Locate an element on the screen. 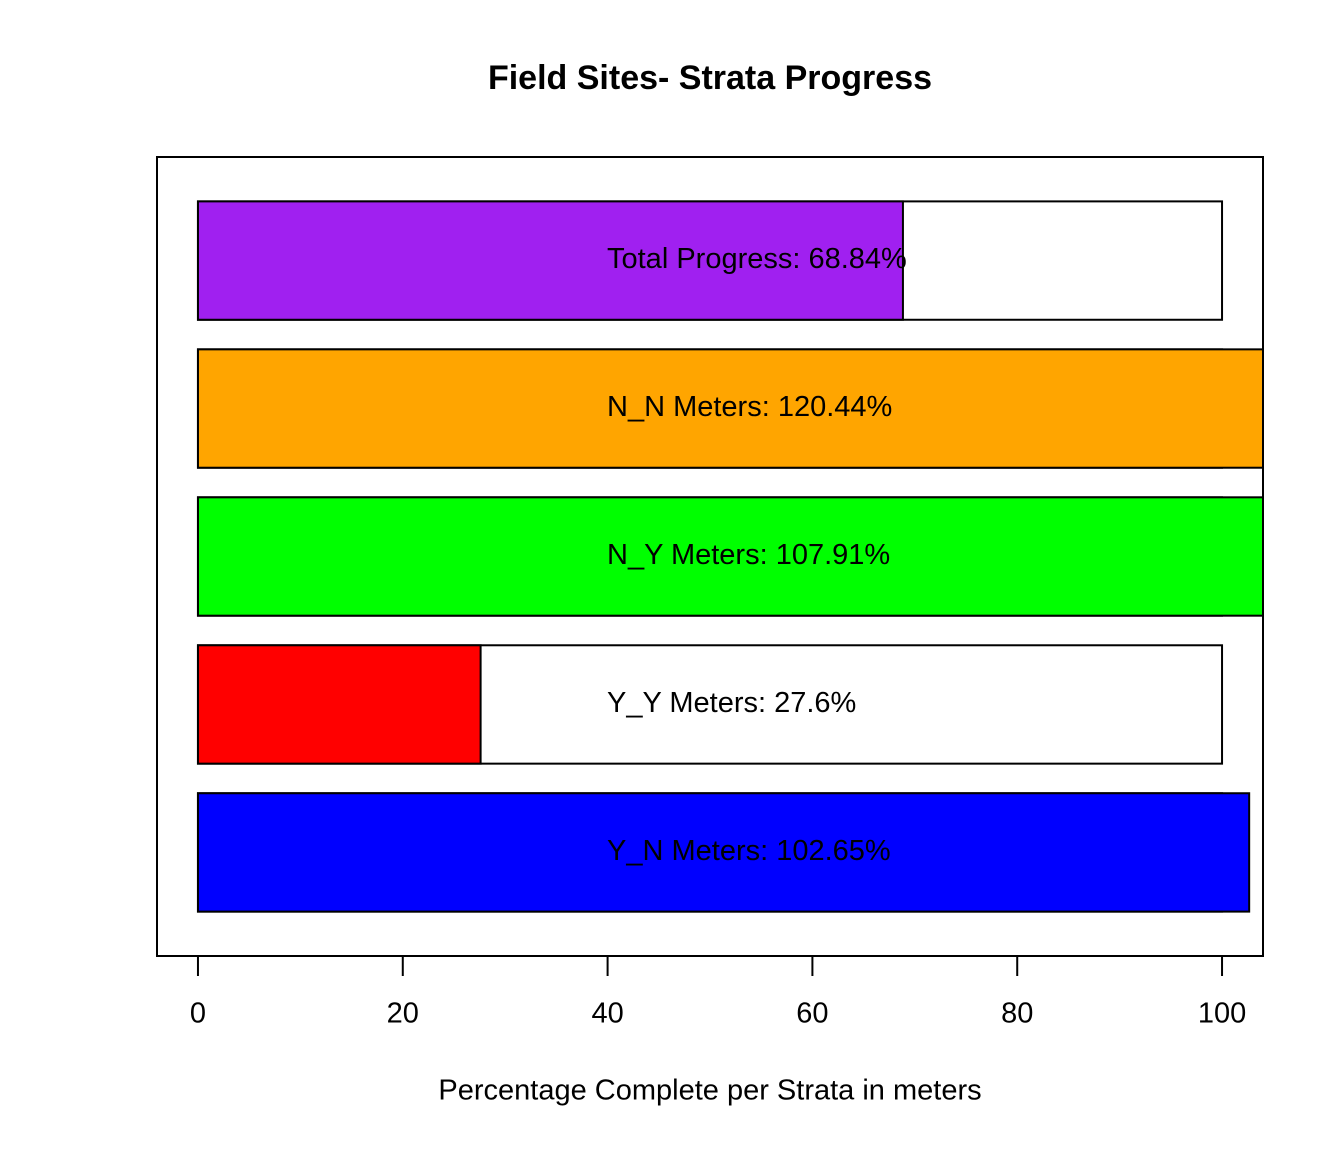  x-tick-label: 80 is located at coordinates (1017, 1014).